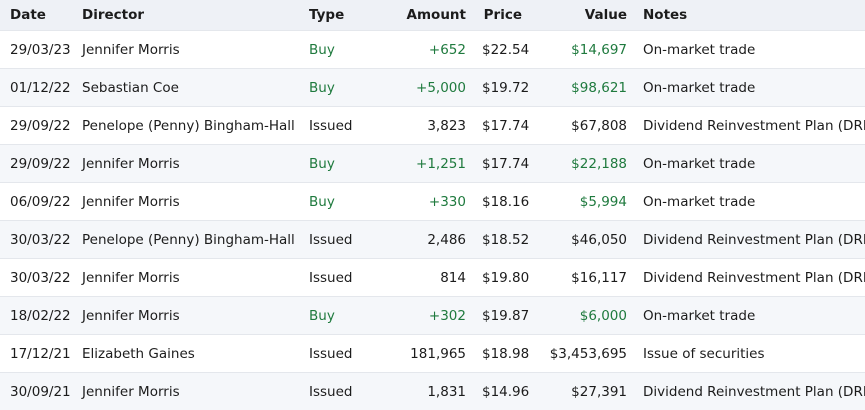  What do you see at coordinates (343, 15) in the screenshot?
I see `column-header: Type` at bounding box center [343, 15].